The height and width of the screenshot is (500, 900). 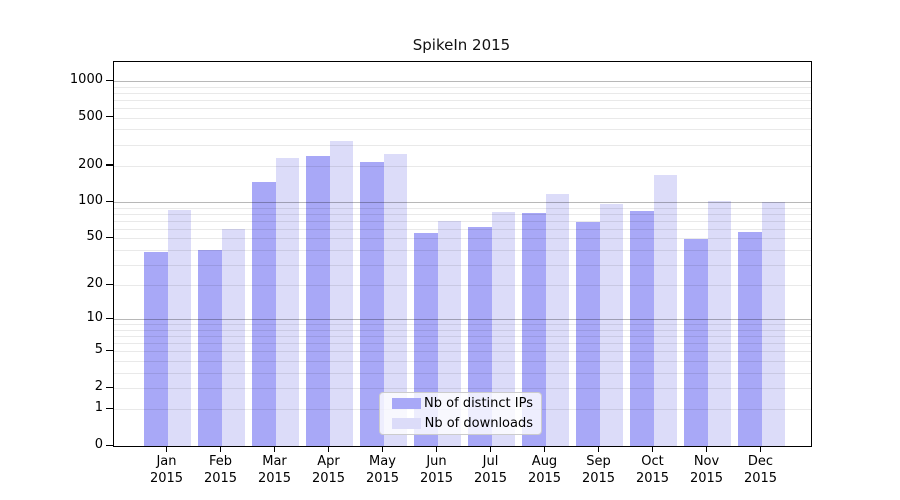 I want to click on bar-nov-downloads, so click(x=719, y=323).